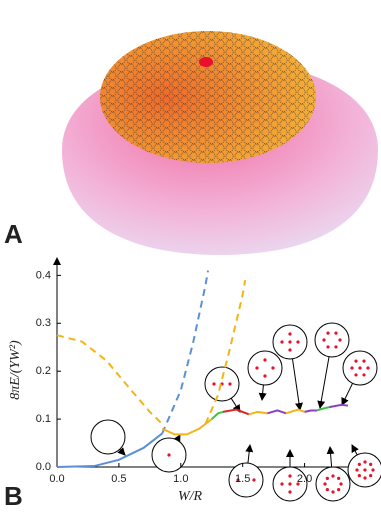 Image resolution: width=381 pixels, height=518 pixels. Describe the element at coordinates (118, 479) in the screenshot. I see `x-tick-label: 0.5` at that location.